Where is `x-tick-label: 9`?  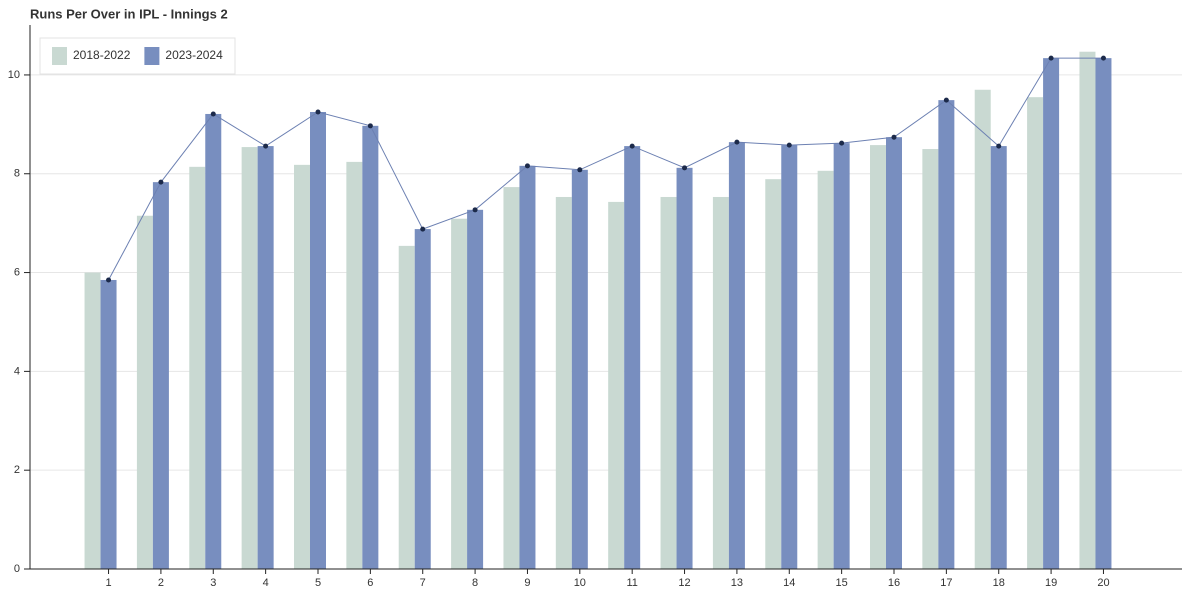 x-tick-label: 9 is located at coordinates (527, 583).